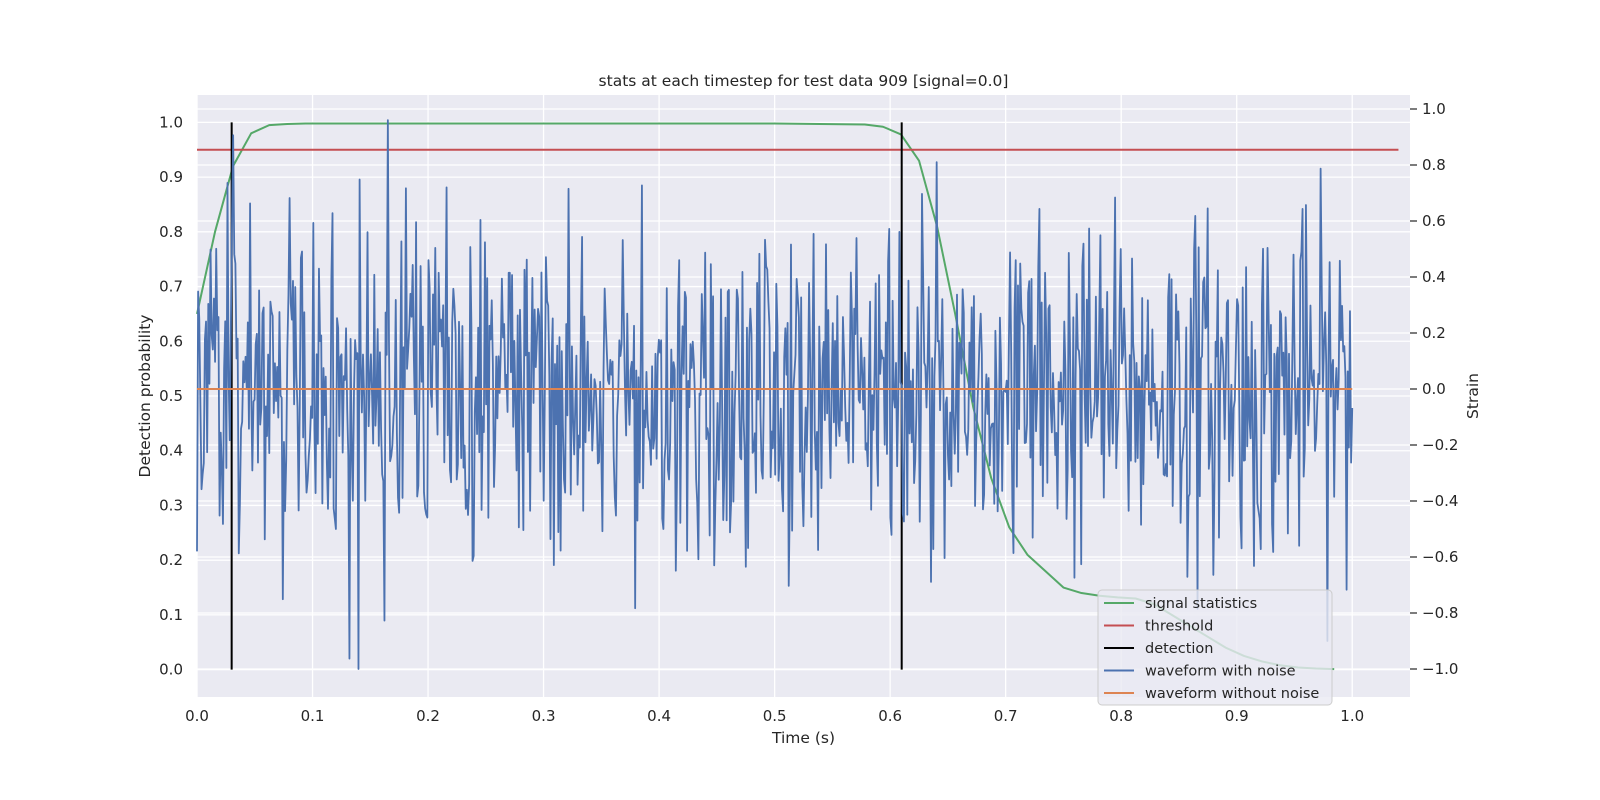  What do you see at coordinates (171, 670) in the screenshot?
I see `y-tick-label: 0.0` at bounding box center [171, 670].